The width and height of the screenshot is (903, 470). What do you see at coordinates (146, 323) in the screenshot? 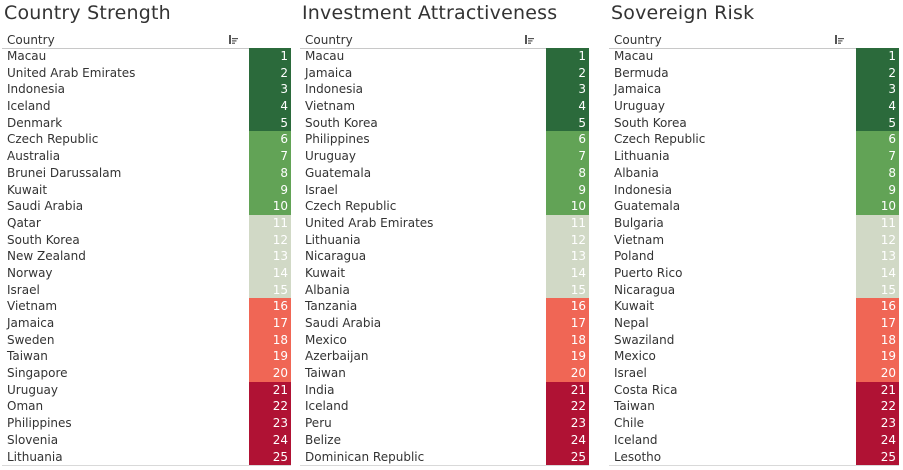
I see `table-row: Jamaica 17` at bounding box center [146, 323].